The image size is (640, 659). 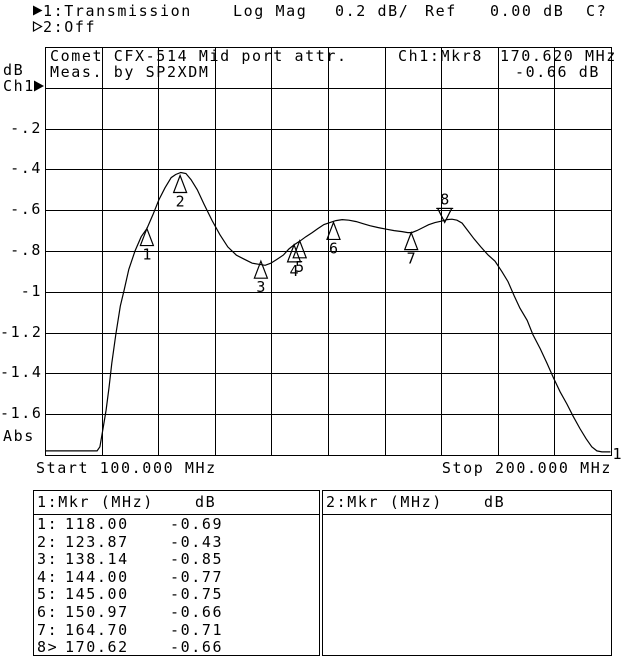 What do you see at coordinates (31, 291) in the screenshot?
I see `y-tick-label: -1` at bounding box center [31, 291].